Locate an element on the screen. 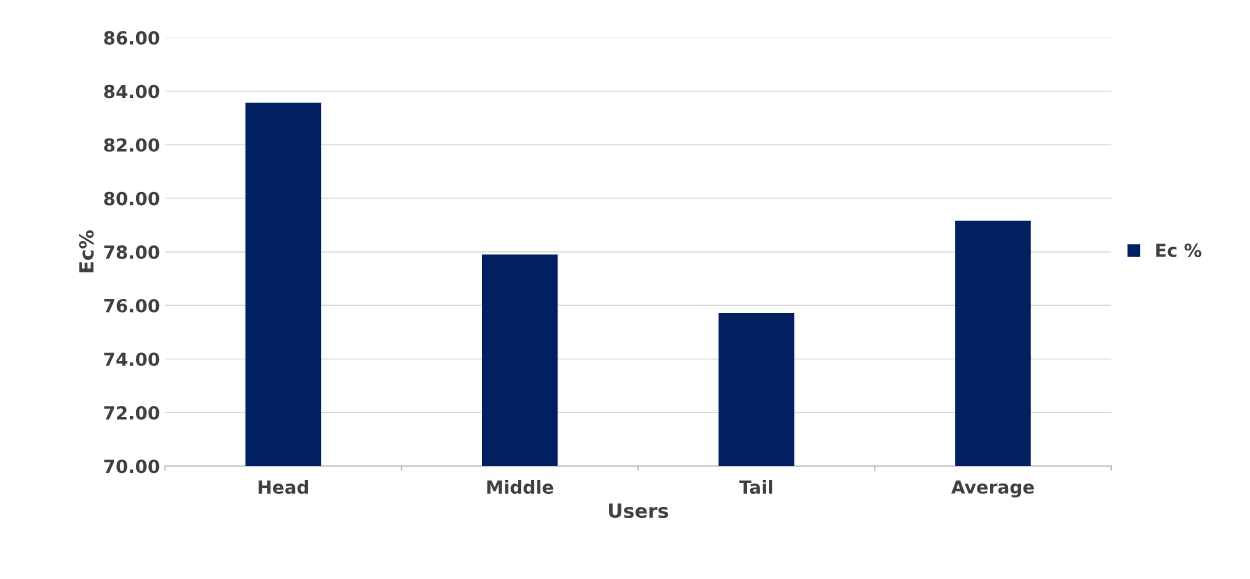 The image size is (1250, 579). y-tick-label: 76.00 is located at coordinates (132, 305).